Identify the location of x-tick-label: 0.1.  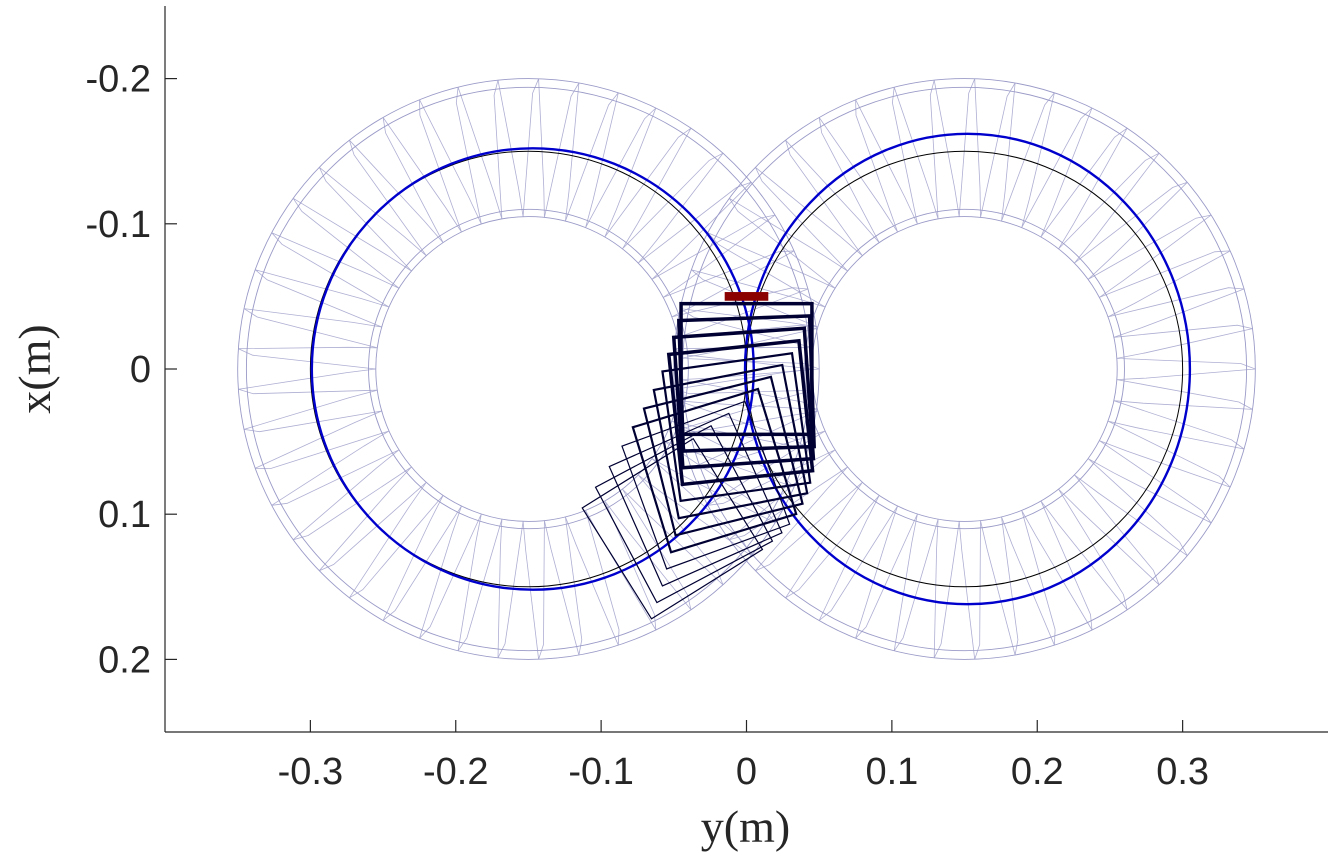
(891, 772).